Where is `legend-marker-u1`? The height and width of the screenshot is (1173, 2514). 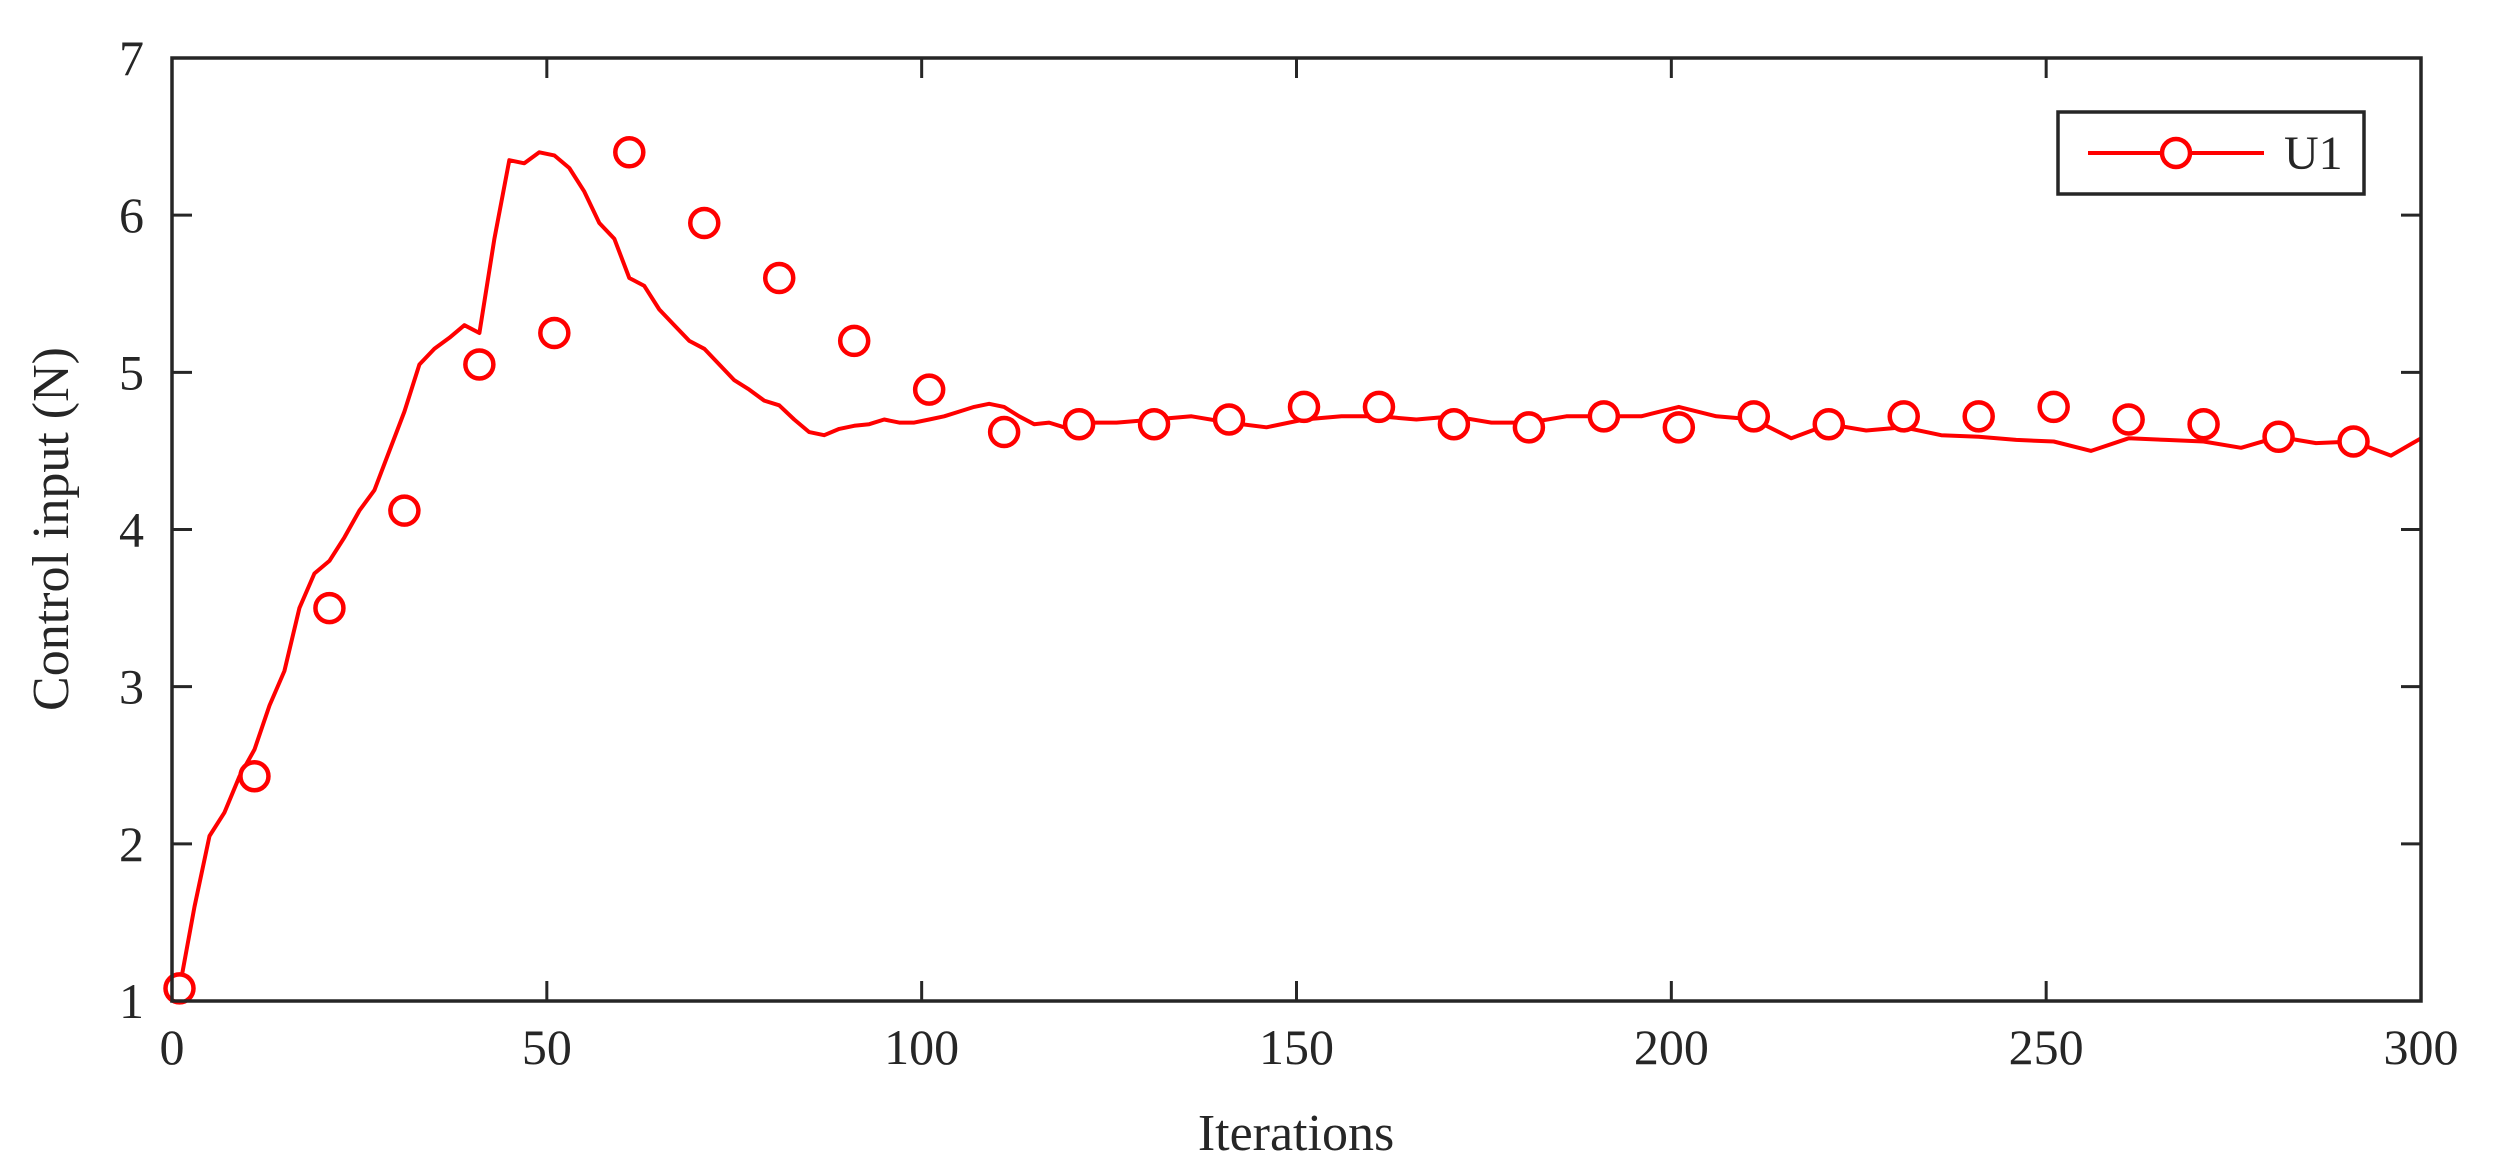
legend-marker-u1 is located at coordinates (2176, 153).